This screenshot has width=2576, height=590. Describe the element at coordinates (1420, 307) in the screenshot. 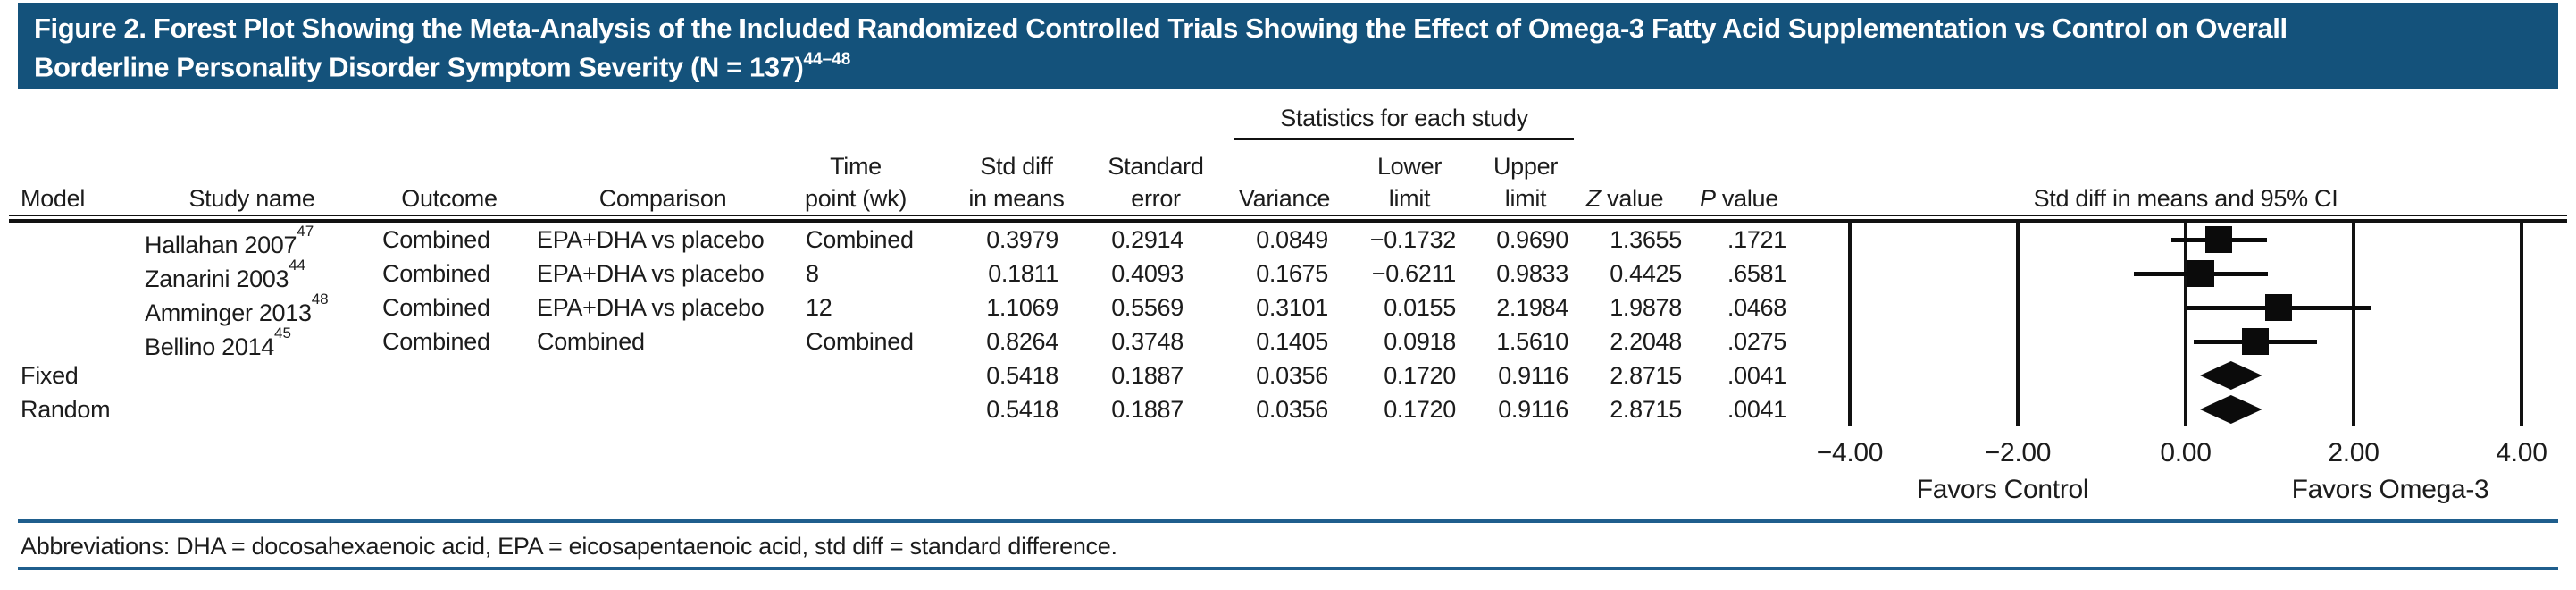

I see `cell-lower: 0.0155` at that location.